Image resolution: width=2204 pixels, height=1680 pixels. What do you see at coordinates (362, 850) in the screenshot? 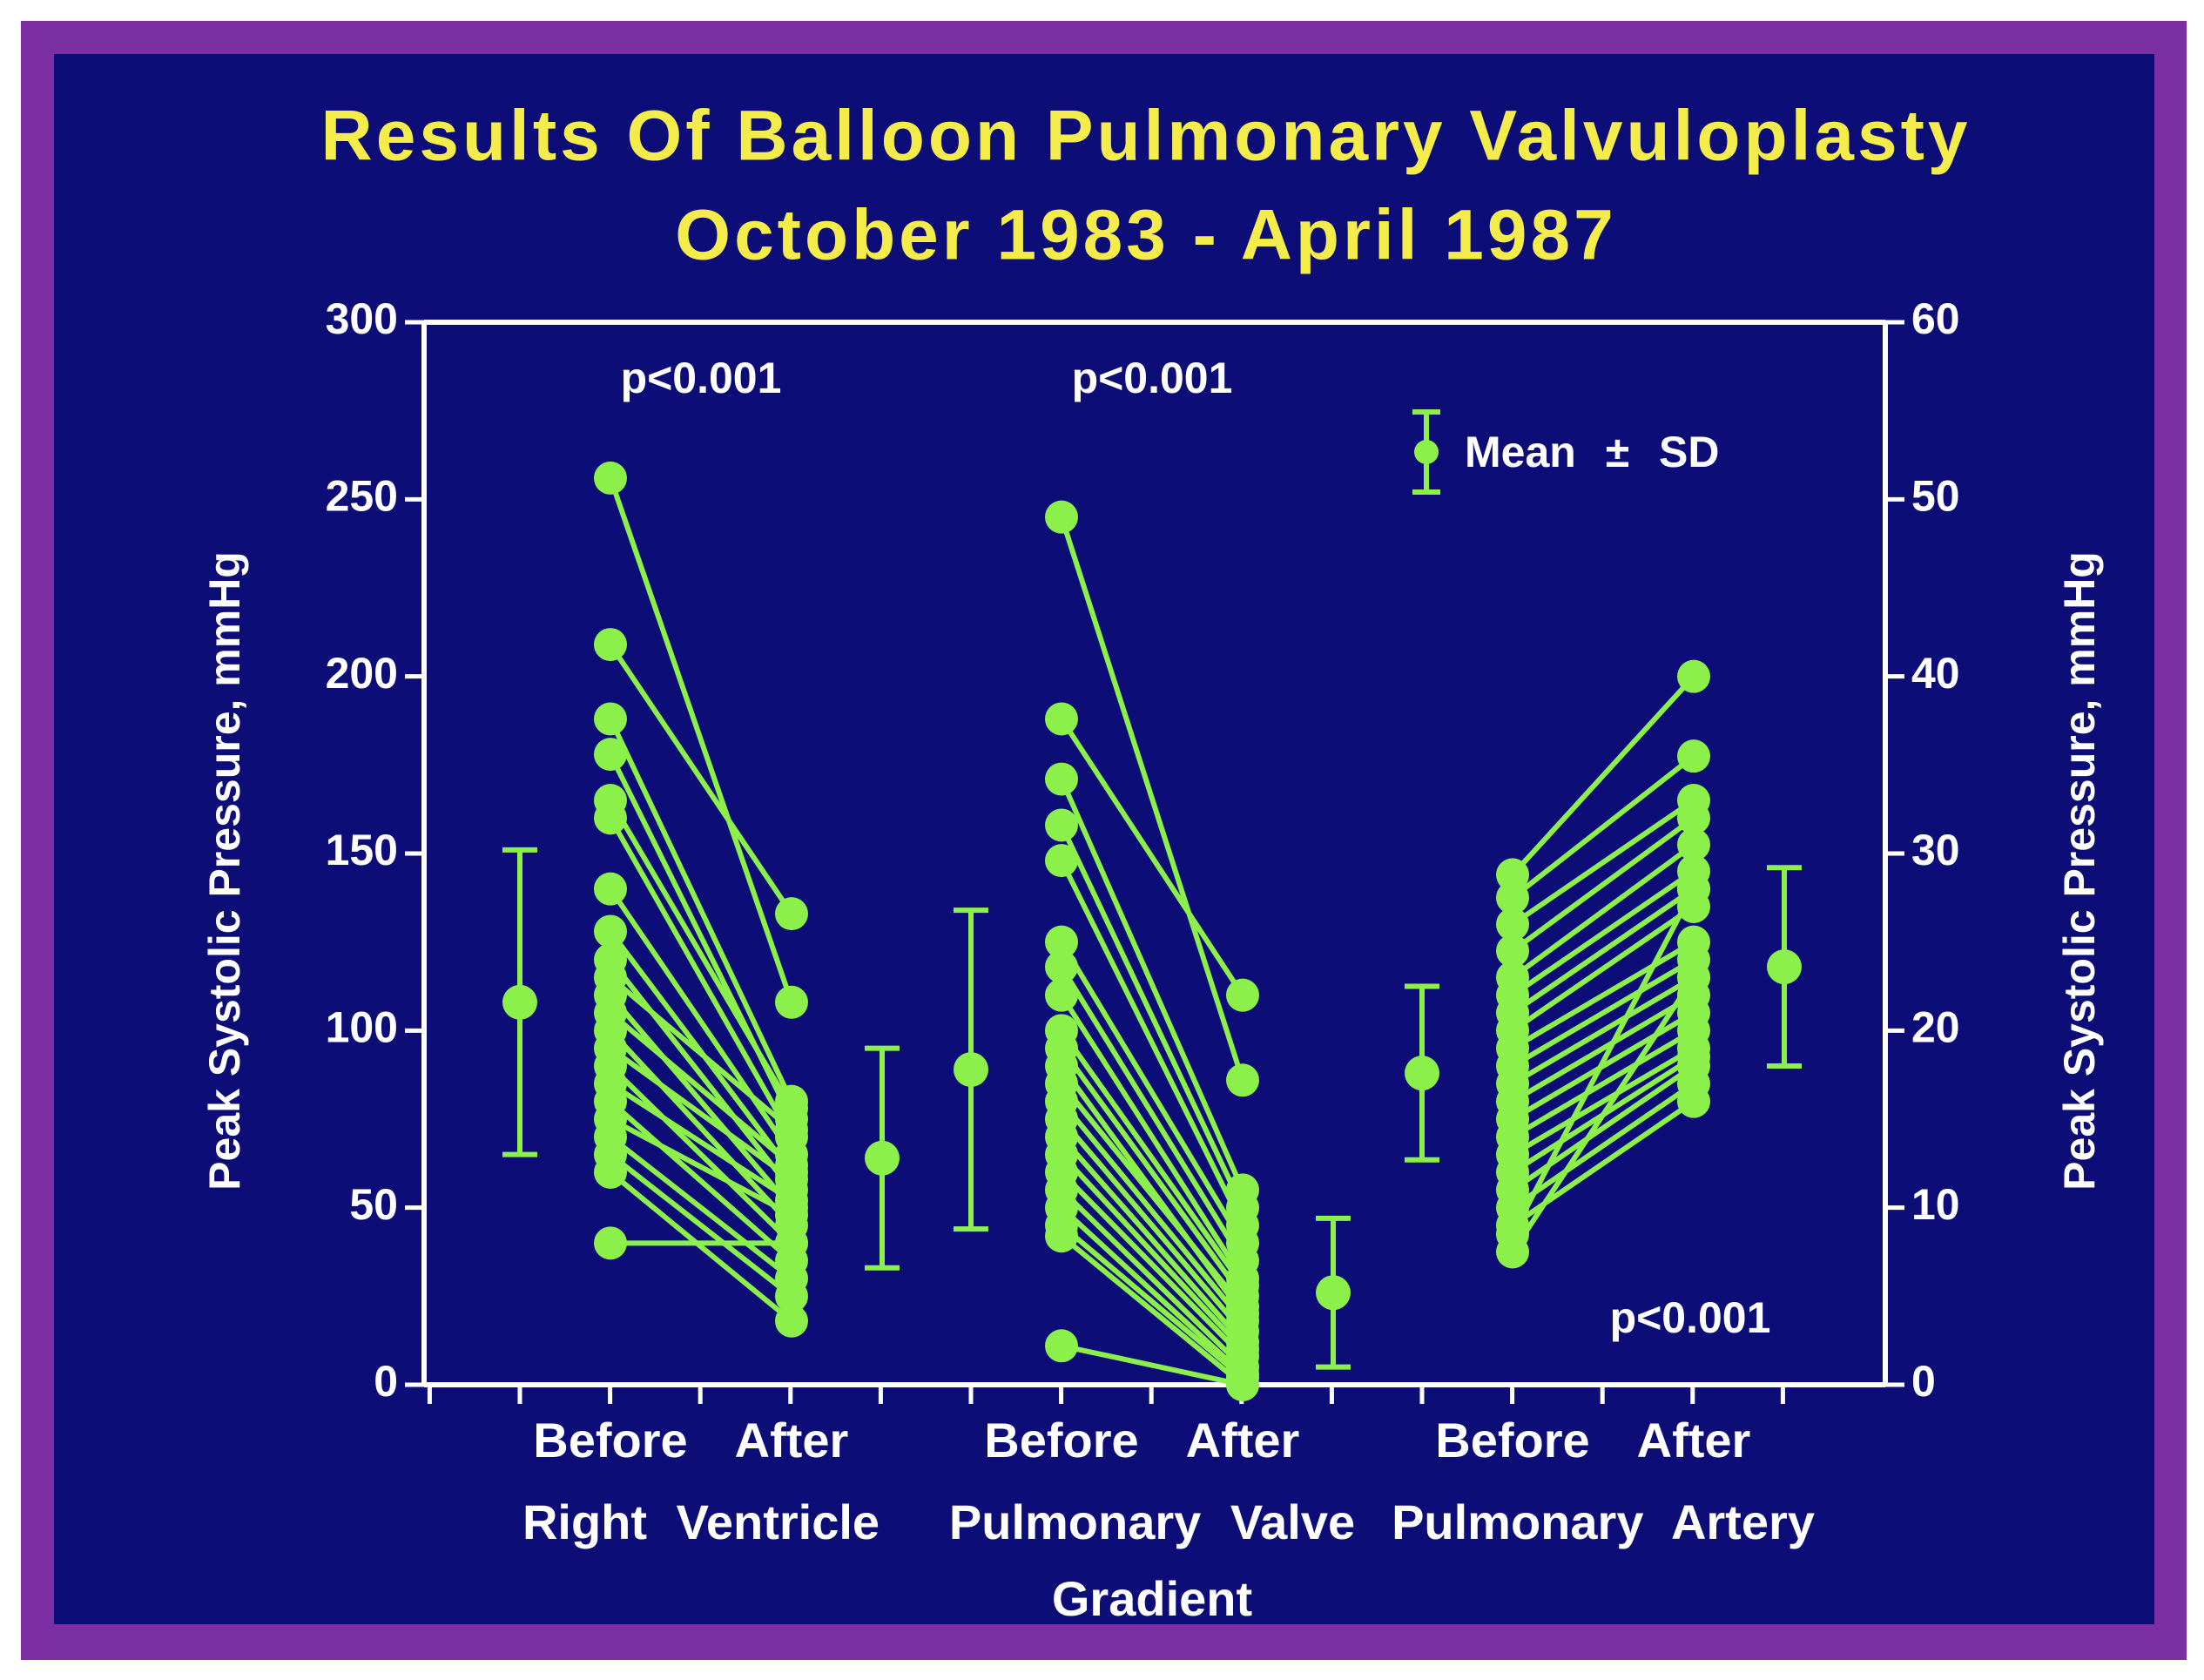
I see `y-tick-label: 150` at bounding box center [362, 850].